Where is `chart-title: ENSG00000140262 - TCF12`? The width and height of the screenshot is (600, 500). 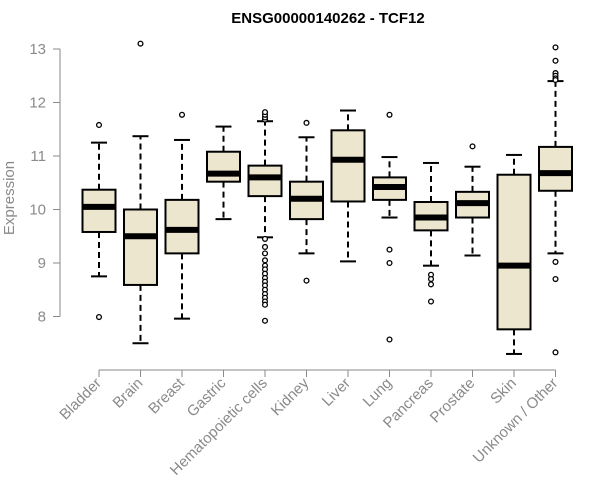
chart-title: ENSG00000140262 - TCF12 is located at coordinates (327, 18).